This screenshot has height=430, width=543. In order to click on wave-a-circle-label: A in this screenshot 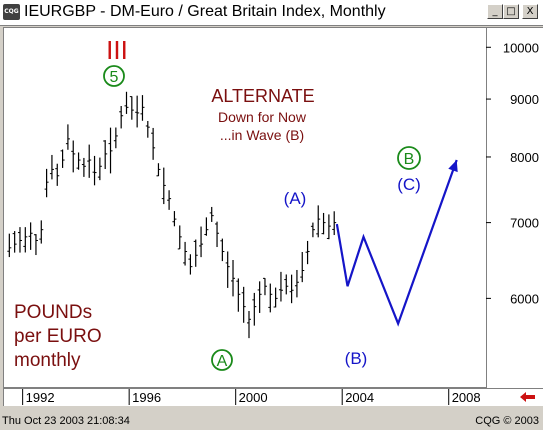, I will do `click(222, 361)`.